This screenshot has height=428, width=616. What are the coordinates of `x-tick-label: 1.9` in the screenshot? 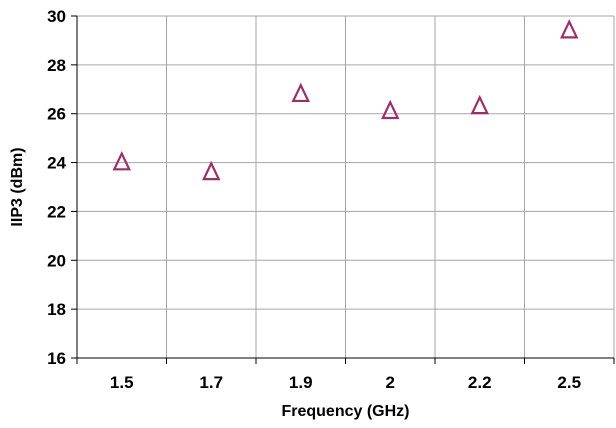 It's located at (301, 382).